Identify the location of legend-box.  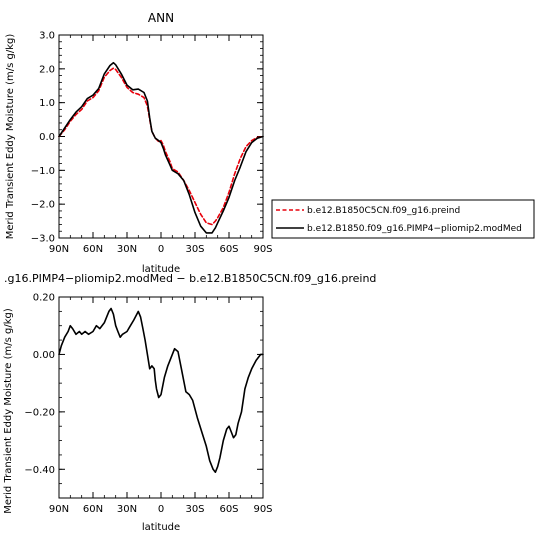
(403, 219).